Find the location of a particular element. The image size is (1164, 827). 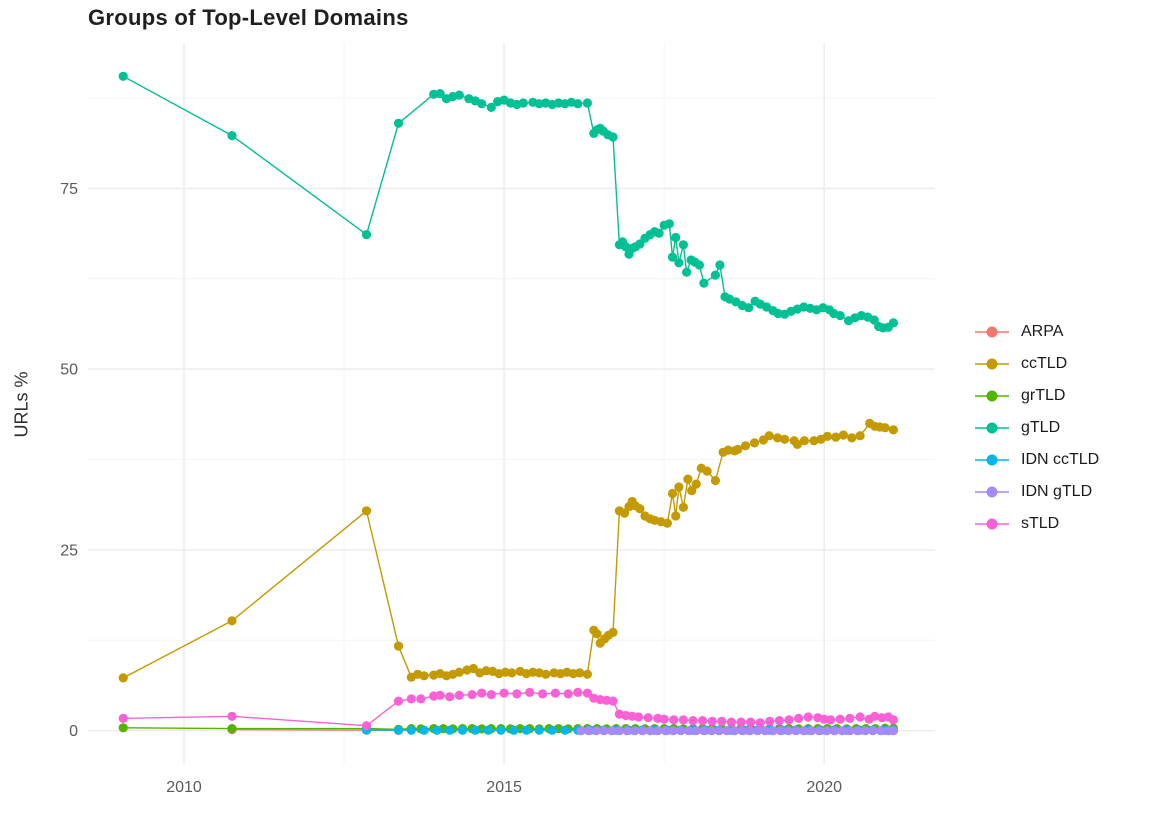

legend-item-stld: sTLD is located at coordinates (1037, 524).